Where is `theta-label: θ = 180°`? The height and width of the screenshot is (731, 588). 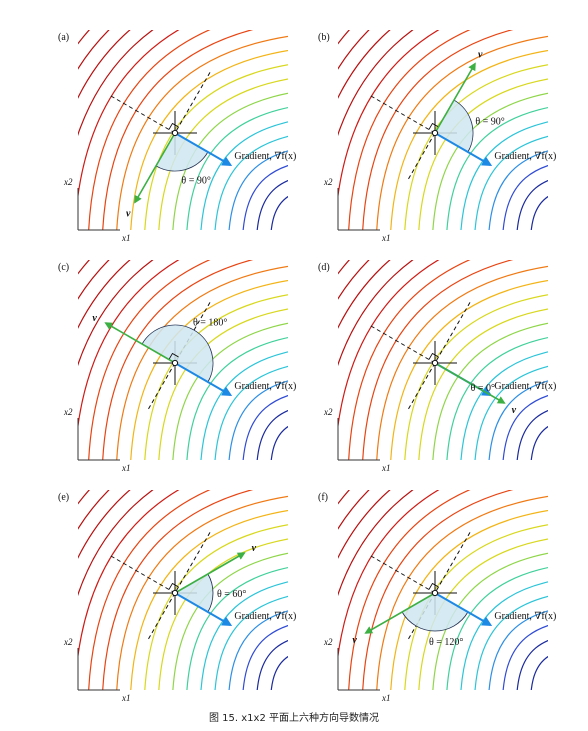
theta-label: θ = 180° is located at coordinates (210, 322).